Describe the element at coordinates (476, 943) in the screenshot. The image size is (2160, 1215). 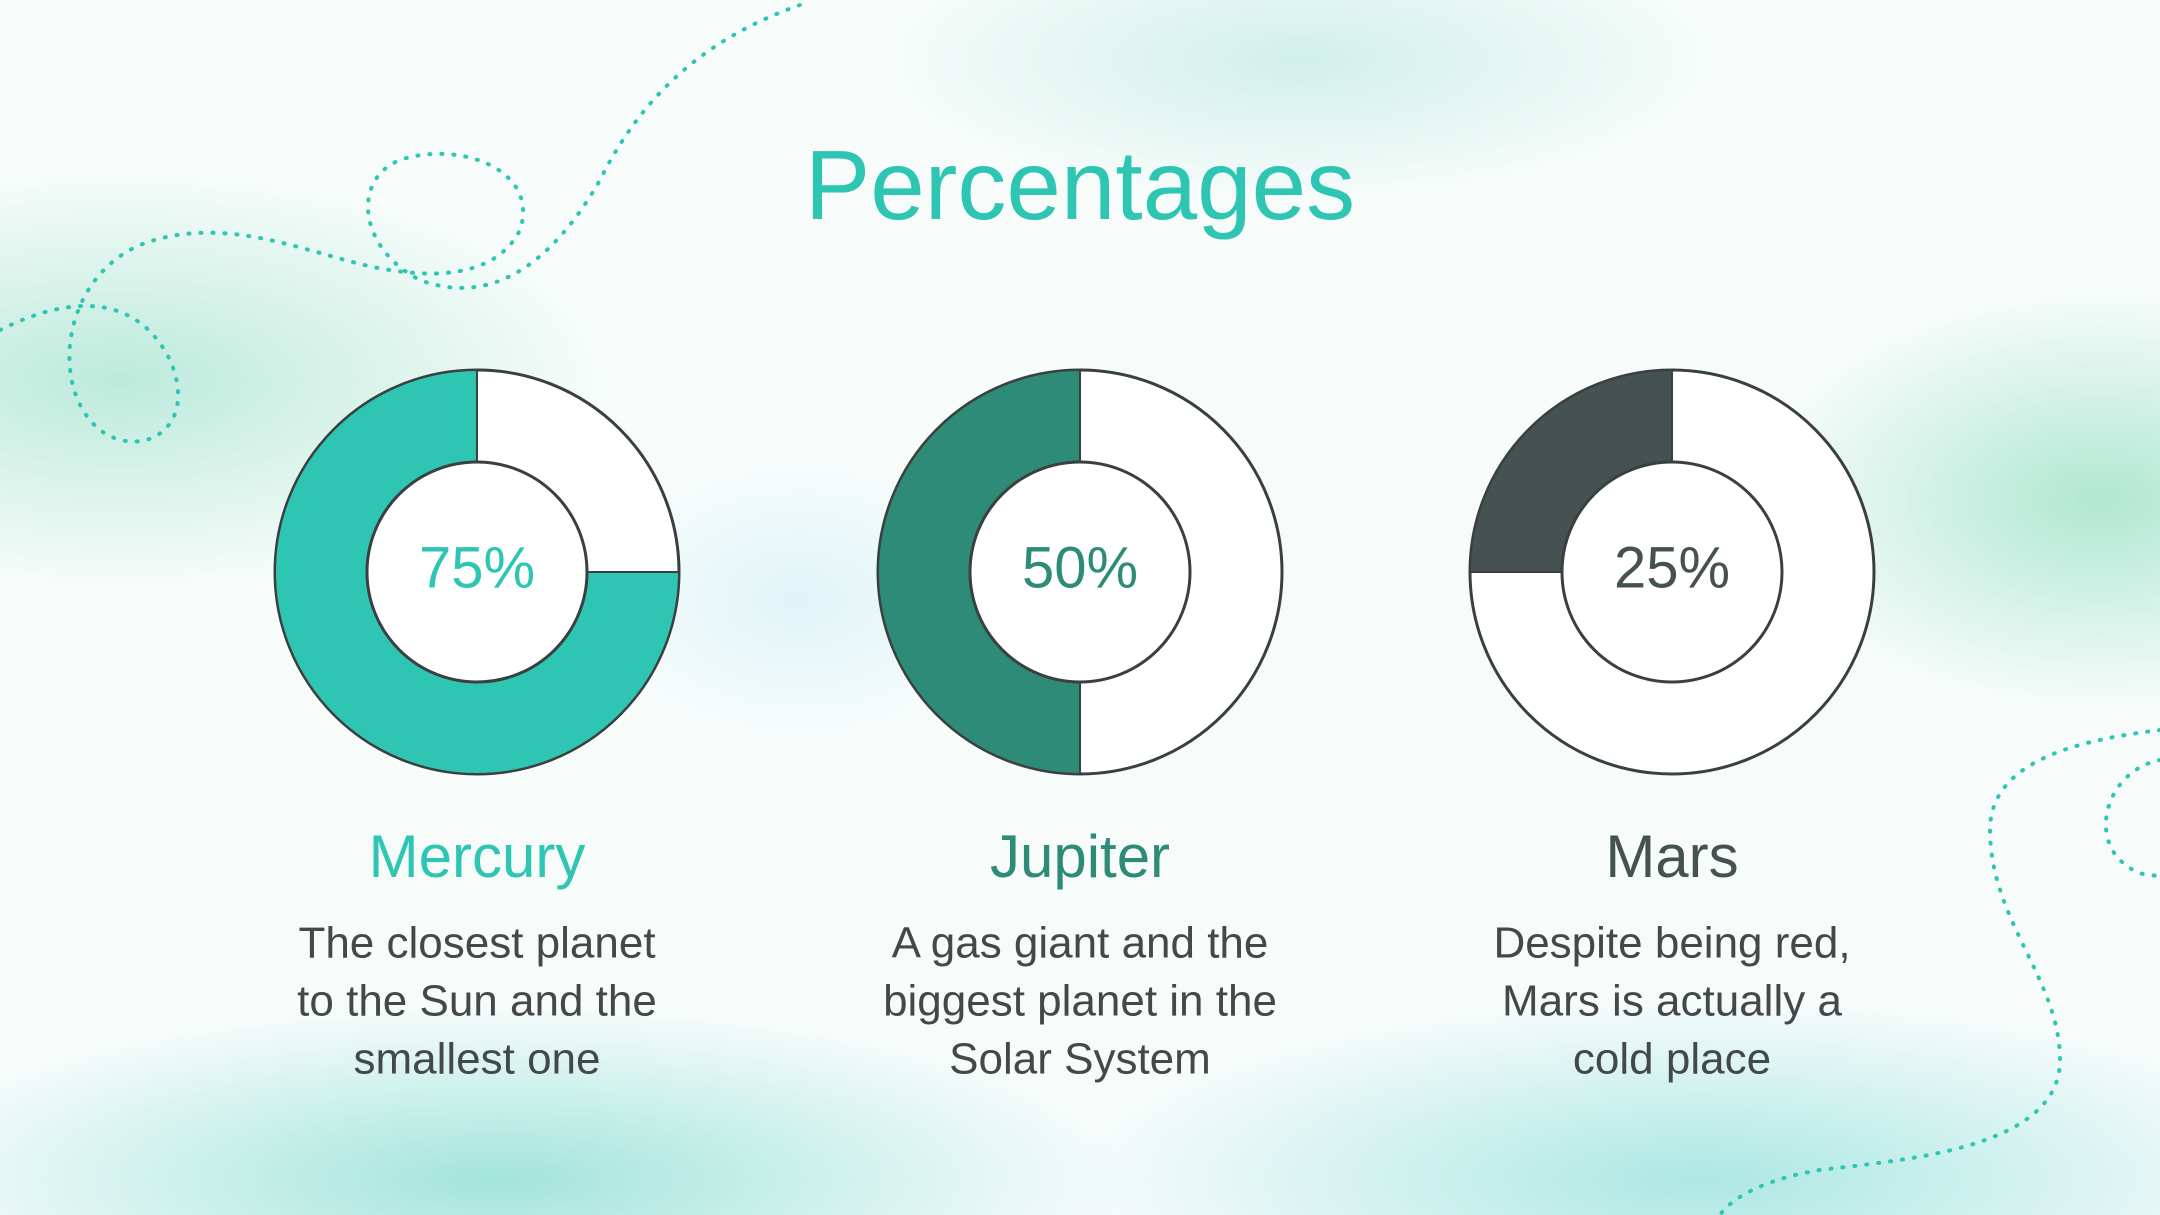
I see `planet-description: The closest planet` at that location.